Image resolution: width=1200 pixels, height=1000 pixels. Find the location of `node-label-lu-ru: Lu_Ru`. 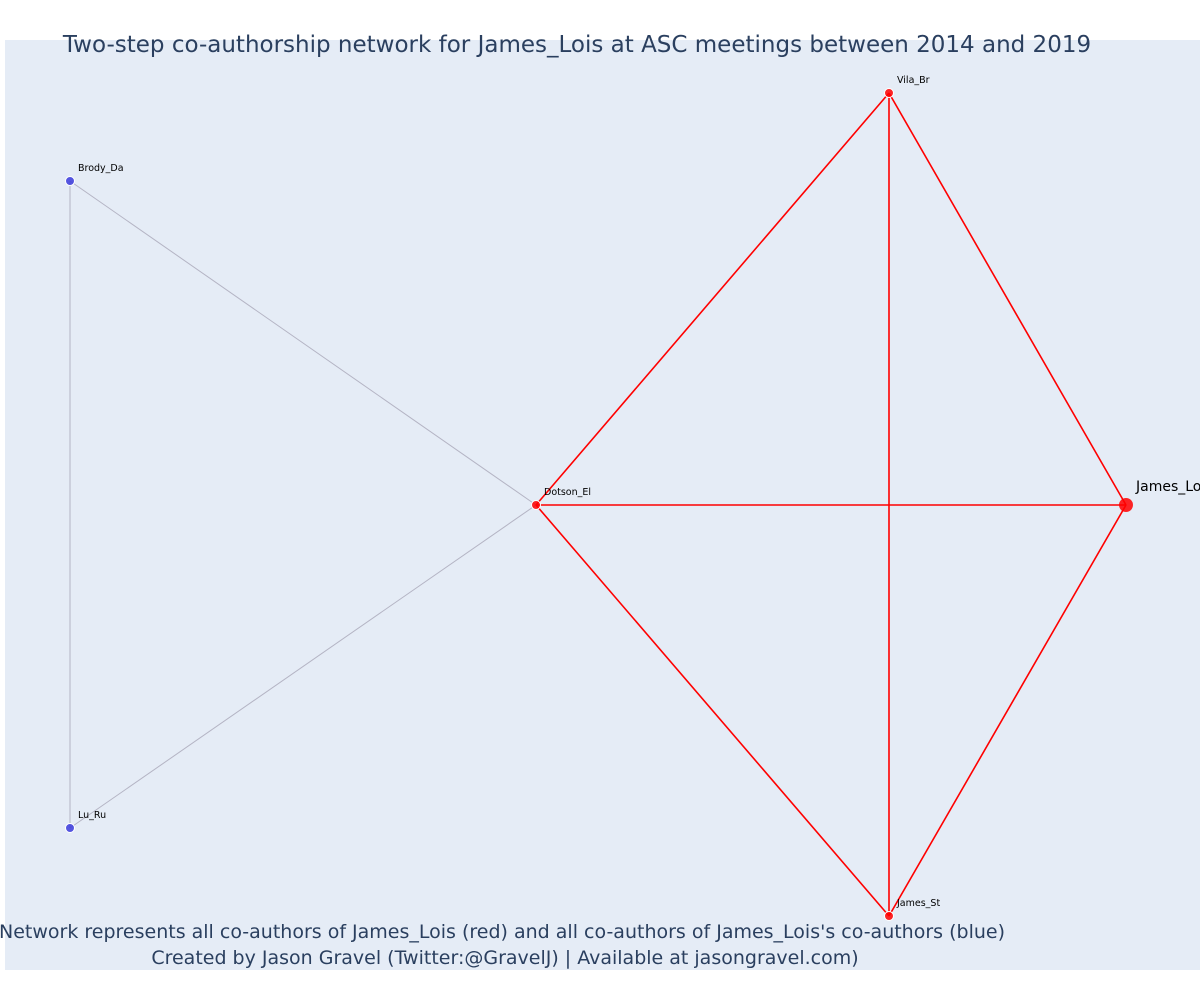

node-label-lu-ru: Lu_Ru is located at coordinates (92, 815).